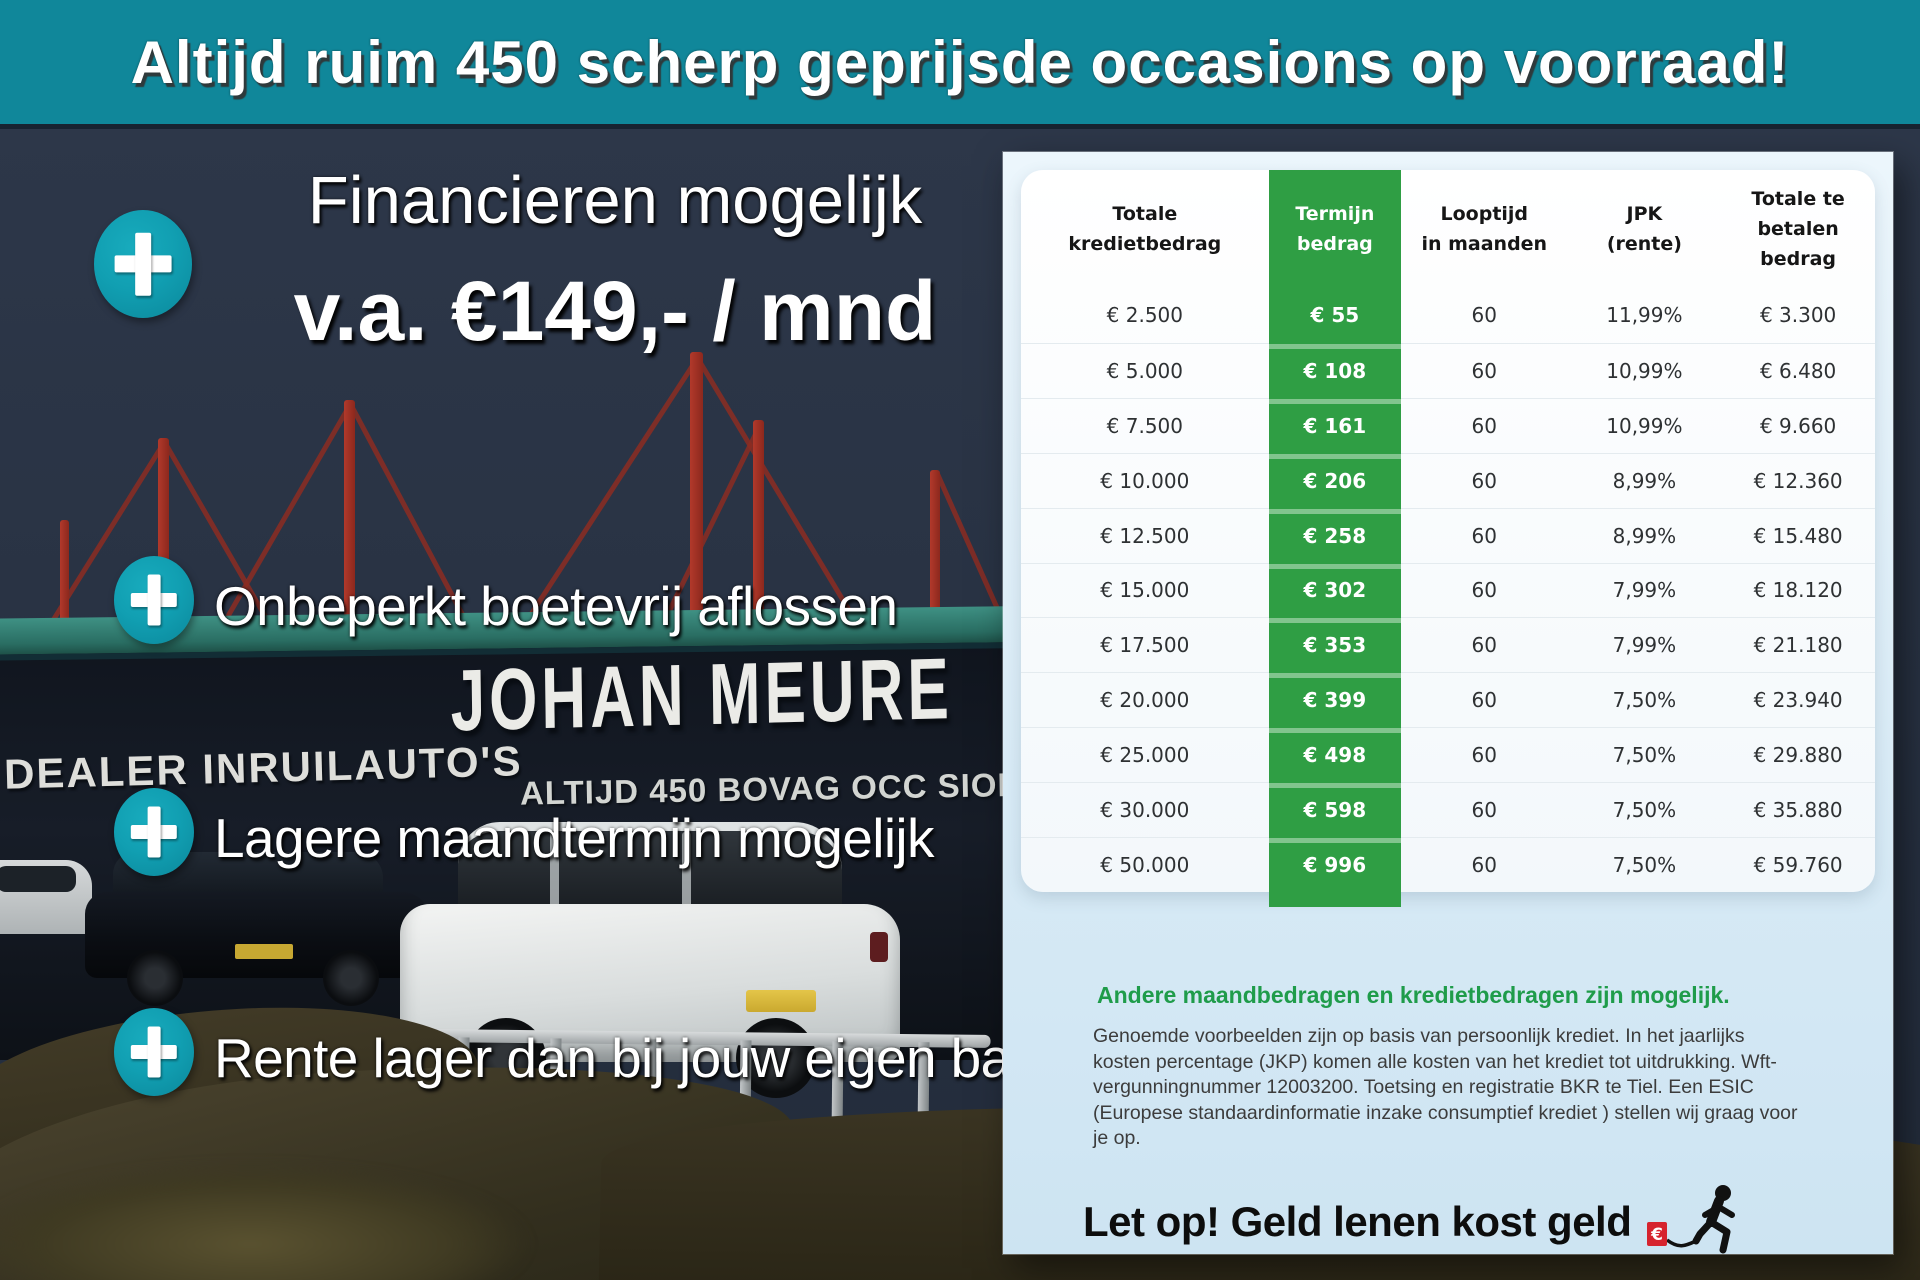  What do you see at coordinates (1335, 864) in the screenshot?
I see `monthly-amount-cell: € 996` at bounding box center [1335, 864].